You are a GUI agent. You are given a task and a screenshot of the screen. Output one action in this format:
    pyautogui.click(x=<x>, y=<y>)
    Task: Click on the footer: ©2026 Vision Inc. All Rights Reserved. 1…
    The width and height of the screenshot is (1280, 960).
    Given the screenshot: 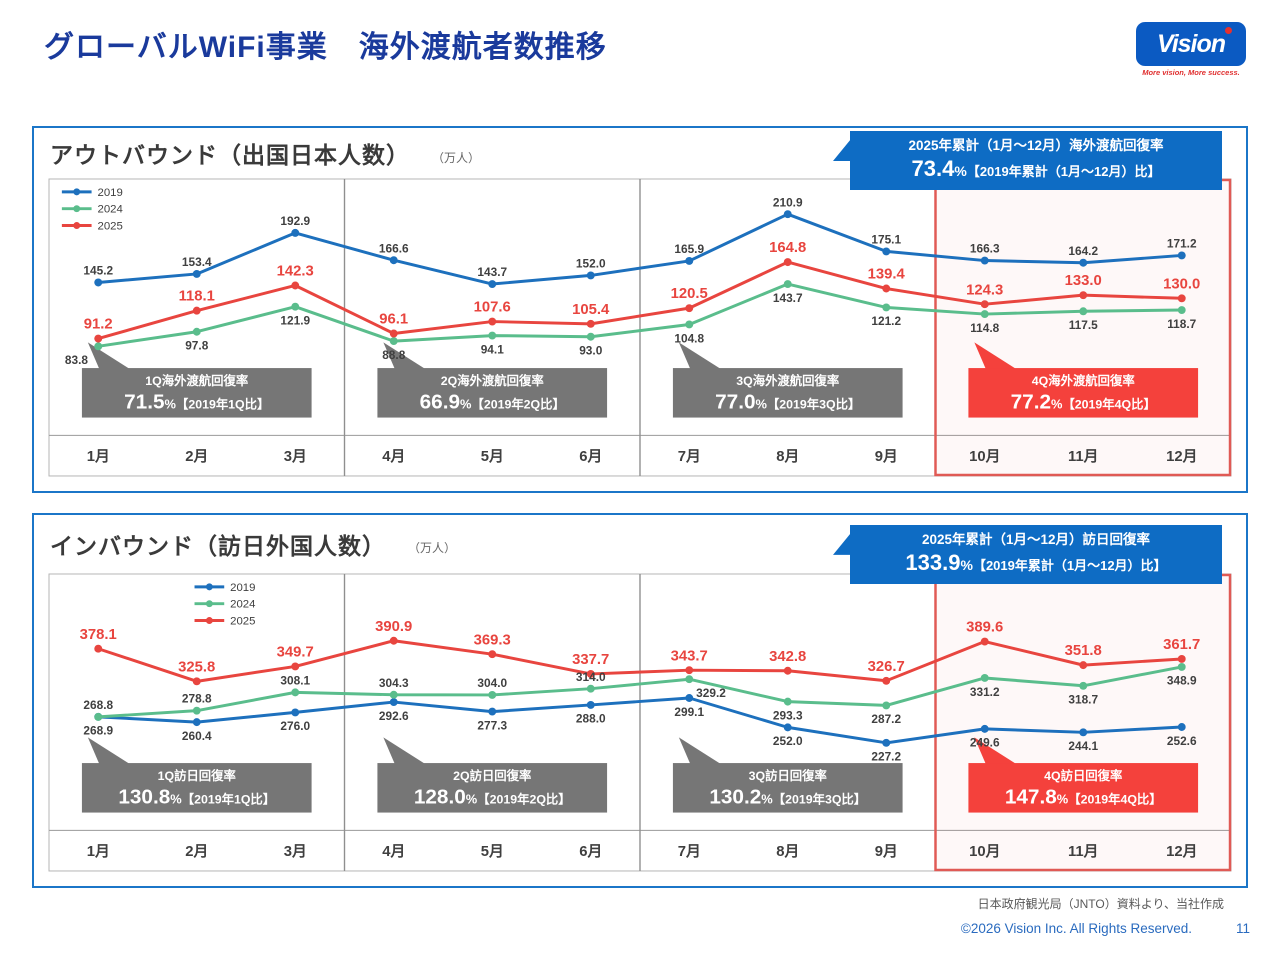 What is the action you would take?
    pyautogui.click(x=625, y=928)
    